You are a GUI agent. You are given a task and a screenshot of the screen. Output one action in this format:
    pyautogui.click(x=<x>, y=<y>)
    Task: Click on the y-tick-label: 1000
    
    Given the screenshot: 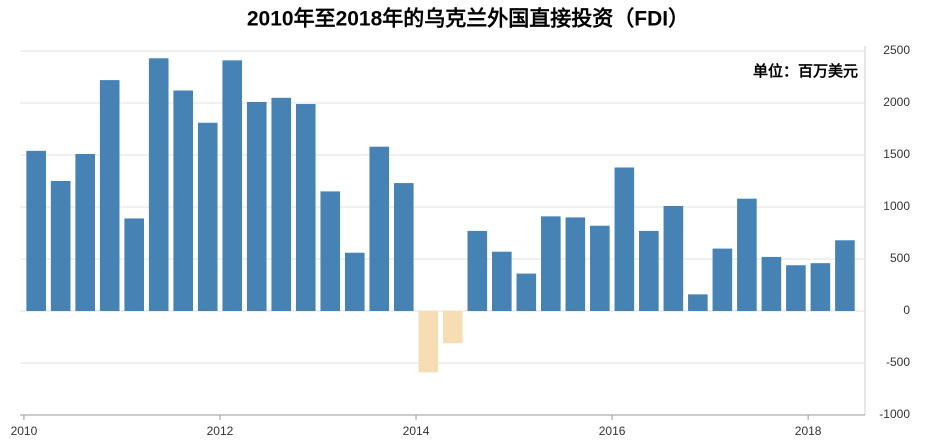 What is the action you would take?
    pyautogui.click(x=896, y=206)
    